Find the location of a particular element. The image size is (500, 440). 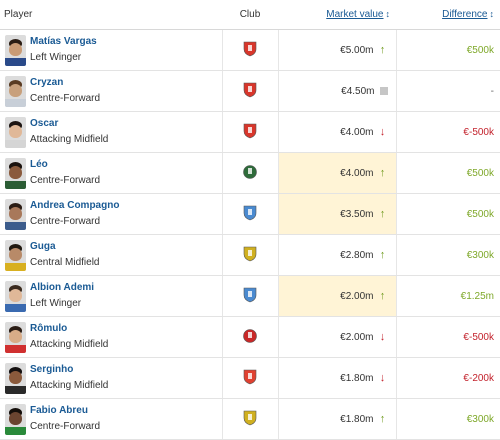

difference-cell: €500k is located at coordinates (448, 173).